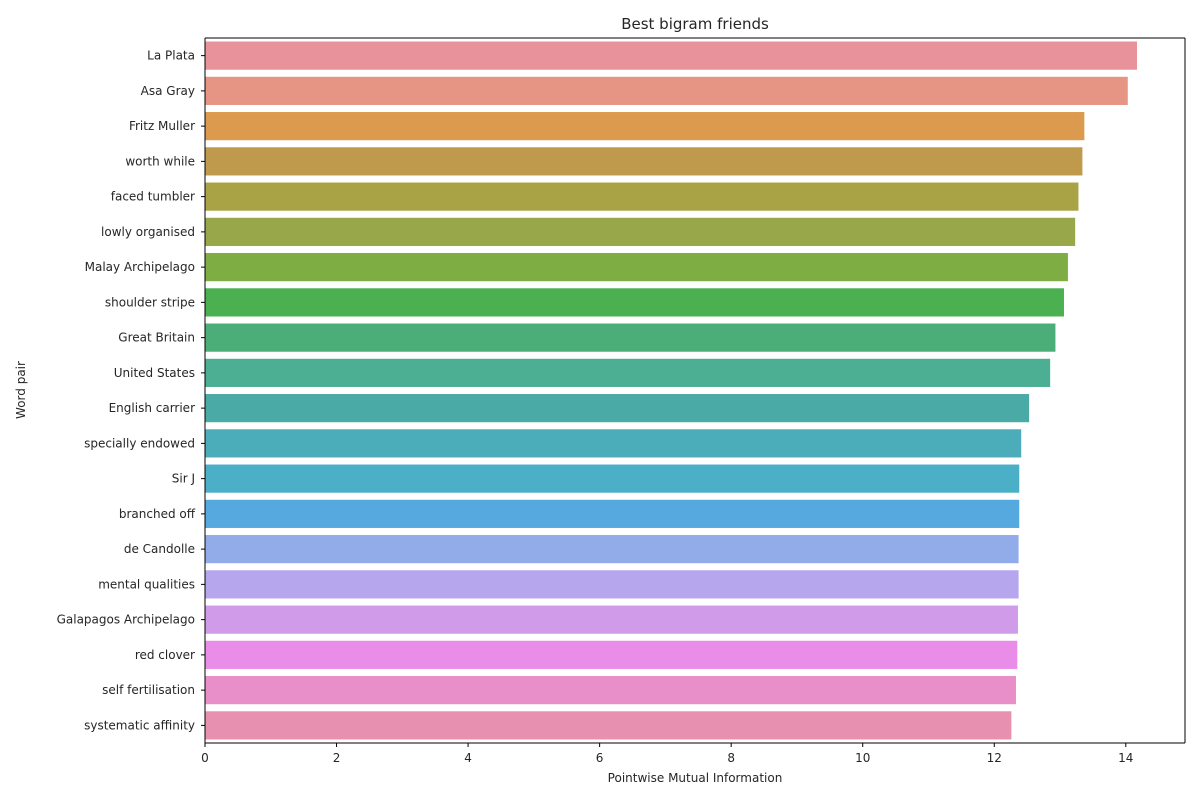 The height and width of the screenshot is (800, 1200). Describe the element at coordinates (150, 302) in the screenshot. I see `y-tick-label: shoulder stripe` at that location.